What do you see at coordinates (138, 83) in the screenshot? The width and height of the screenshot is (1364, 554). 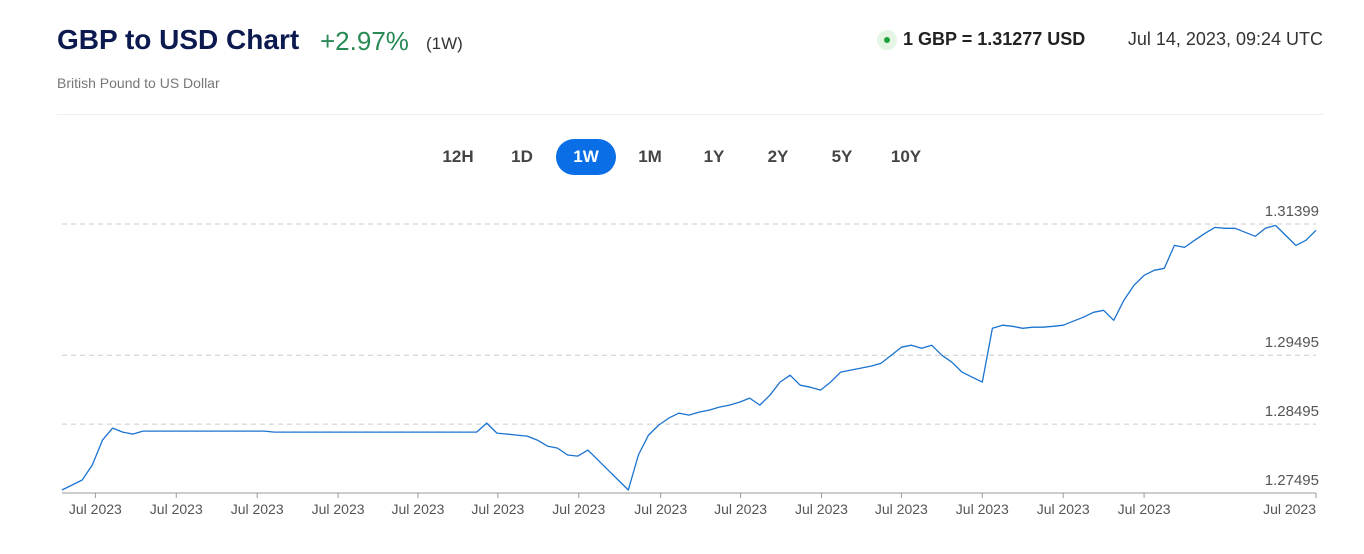 I see `subtitle: British Pound to US Dollar` at bounding box center [138, 83].